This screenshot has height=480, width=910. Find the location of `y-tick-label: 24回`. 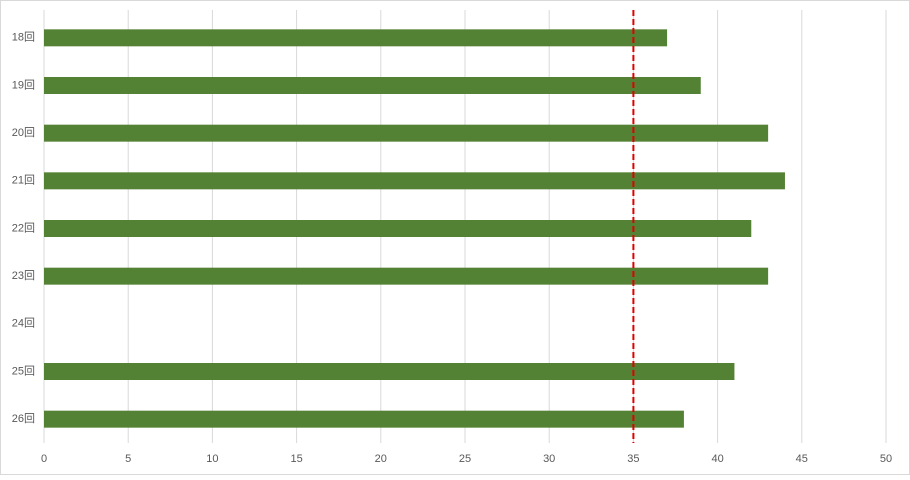

y-tick-label: 24回 is located at coordinates (23, 323).